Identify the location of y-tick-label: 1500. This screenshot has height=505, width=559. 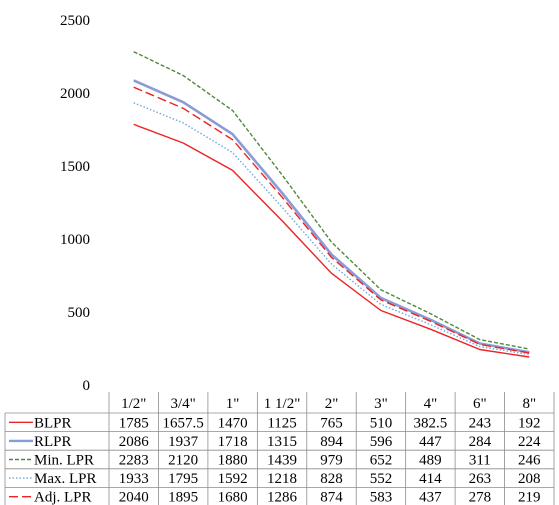
(75, 167).